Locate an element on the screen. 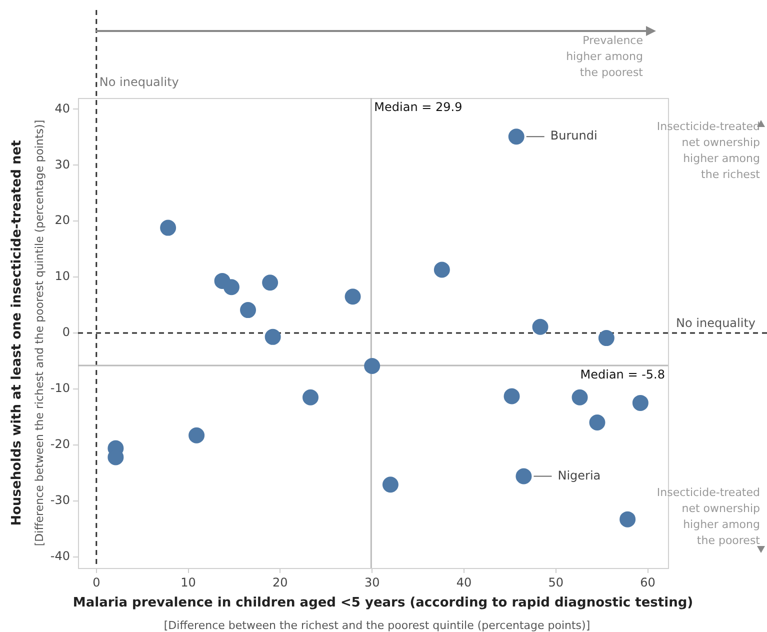 The height and width of the screenshot is (632, 767). y-tick-label: 40 is located at coordinates (62, 108).